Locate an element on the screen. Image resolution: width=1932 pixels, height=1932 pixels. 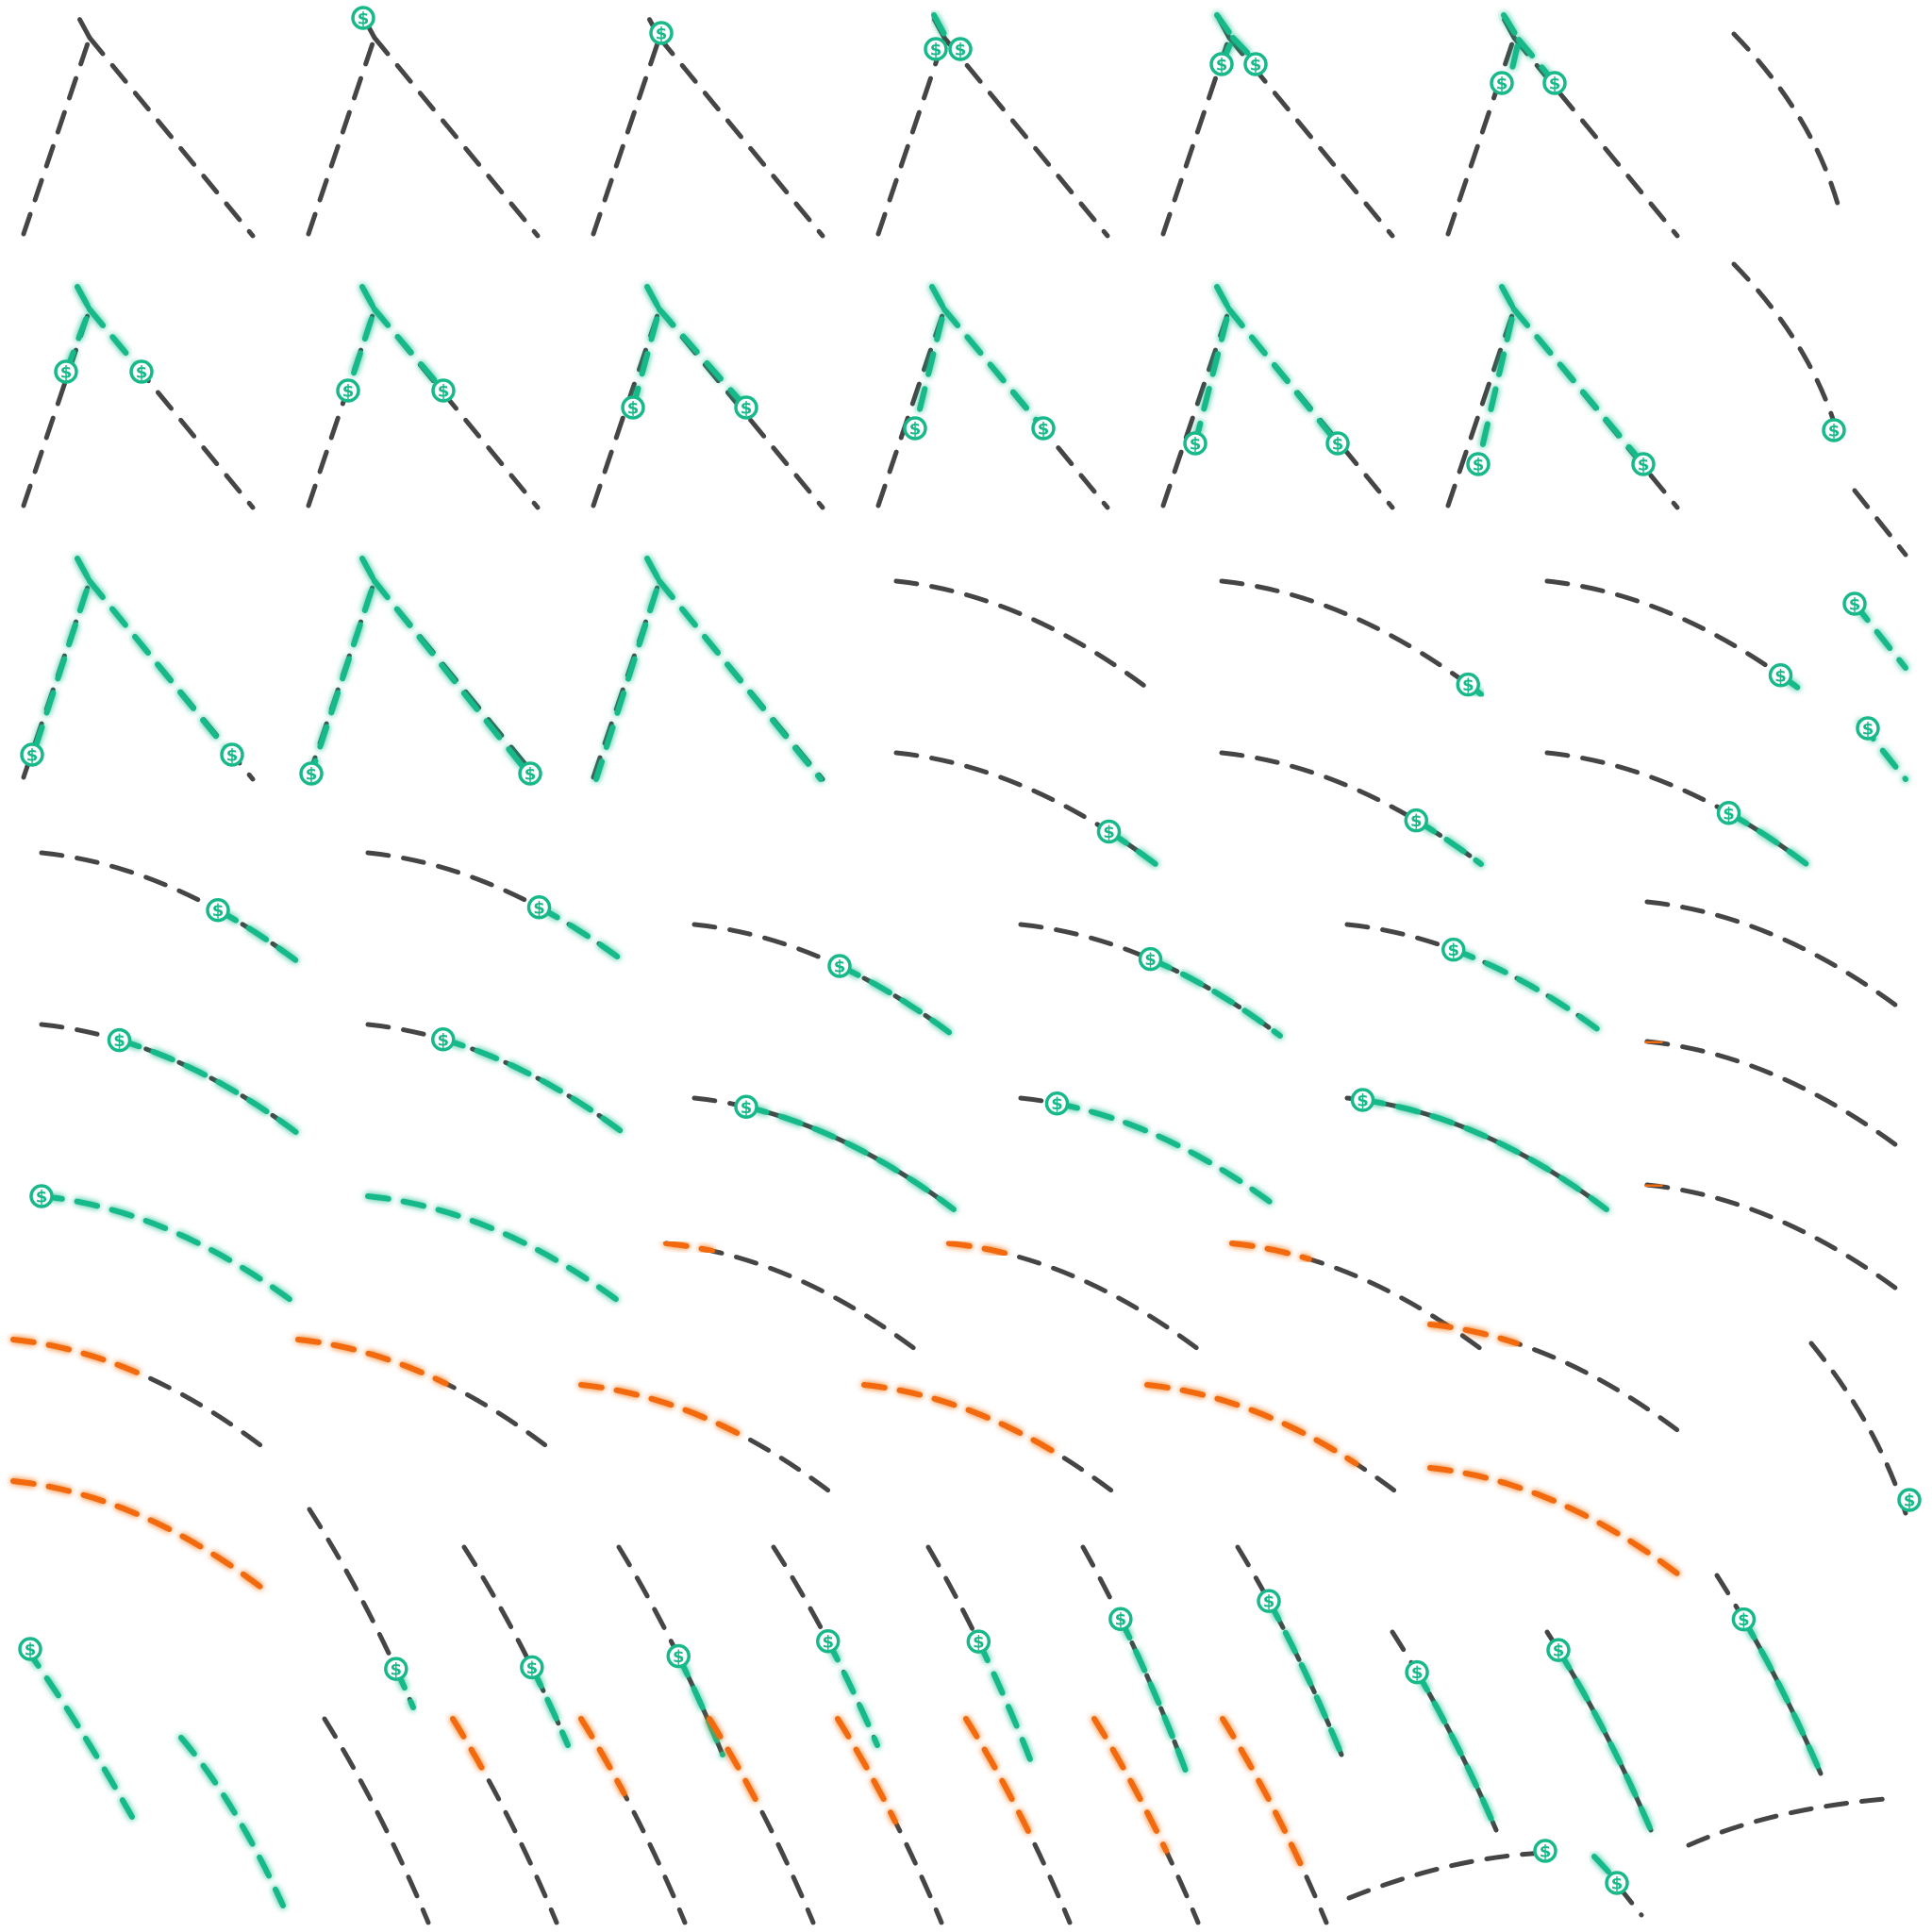
lambda-right-leg is located at coordinates (741, 137).